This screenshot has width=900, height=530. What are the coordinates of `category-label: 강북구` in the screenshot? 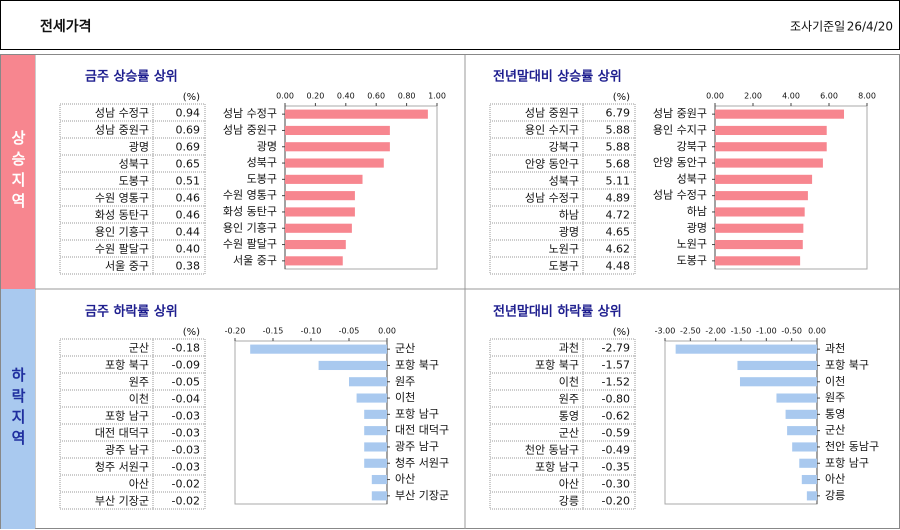 It's located at (692, 146).